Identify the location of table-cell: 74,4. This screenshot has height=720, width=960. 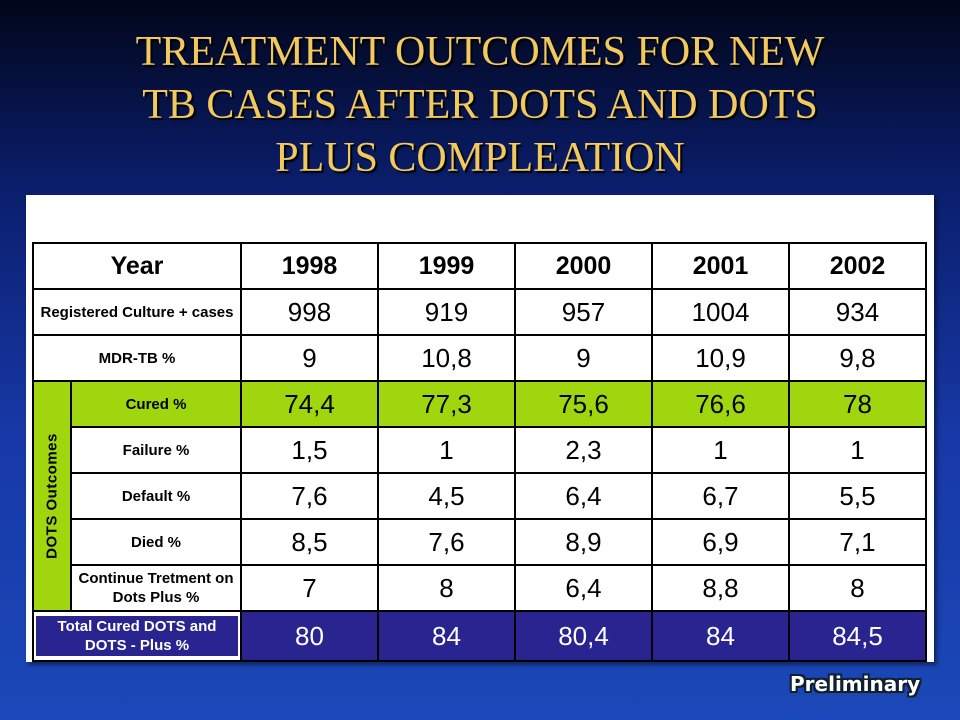
(309, 404).